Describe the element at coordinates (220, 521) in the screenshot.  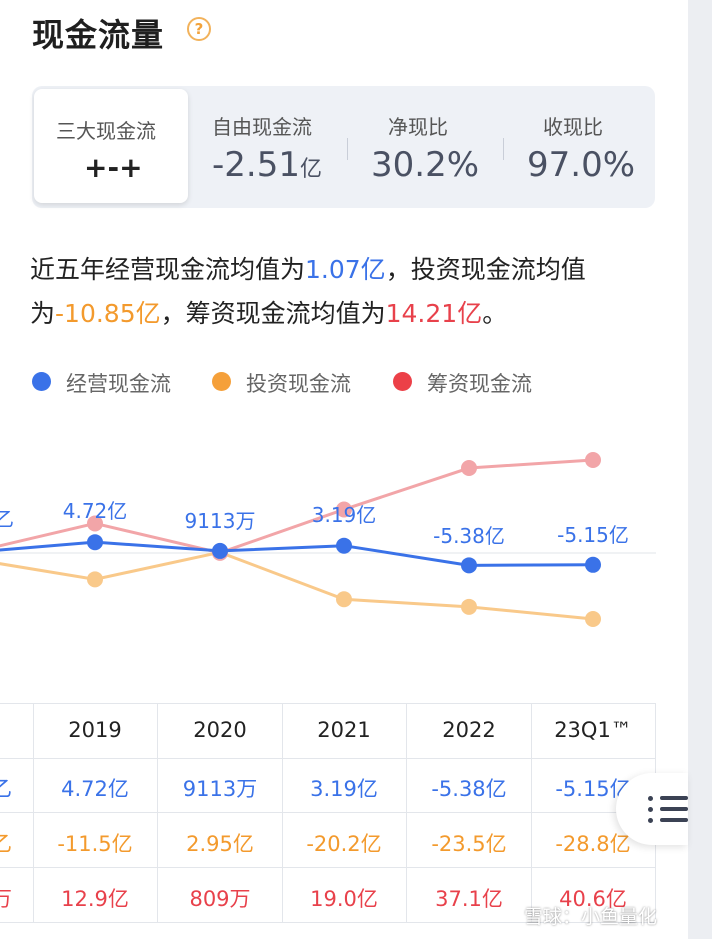
I see `data-label: 9113万` at that location.